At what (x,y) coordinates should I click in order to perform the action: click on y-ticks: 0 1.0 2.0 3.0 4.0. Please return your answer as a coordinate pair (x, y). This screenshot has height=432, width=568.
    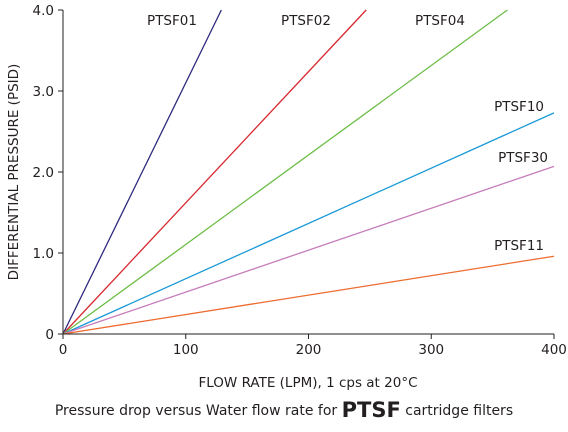
    Looking at the image, I should click on (48, 173).